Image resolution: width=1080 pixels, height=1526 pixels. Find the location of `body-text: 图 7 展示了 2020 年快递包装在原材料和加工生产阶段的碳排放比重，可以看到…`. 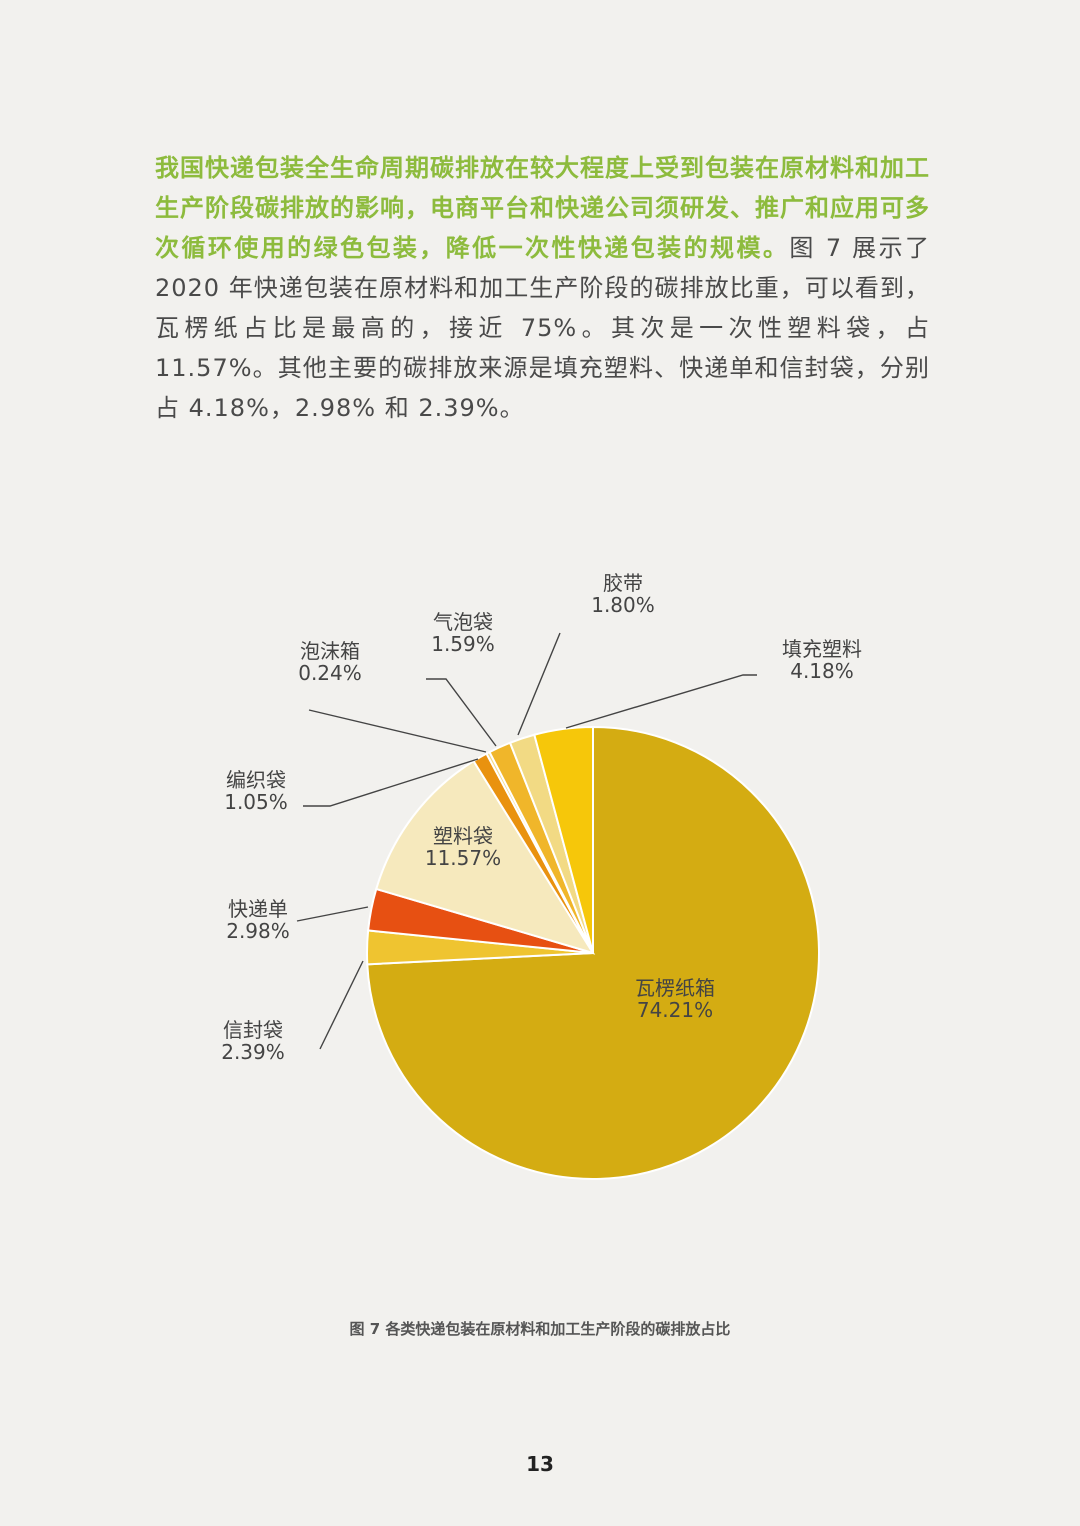

body-text: 图 7 展示了 2020 年快递包装在原材料和加工生产阶段的碳排放比重，可以看到… is located at coordinates (543, 328).